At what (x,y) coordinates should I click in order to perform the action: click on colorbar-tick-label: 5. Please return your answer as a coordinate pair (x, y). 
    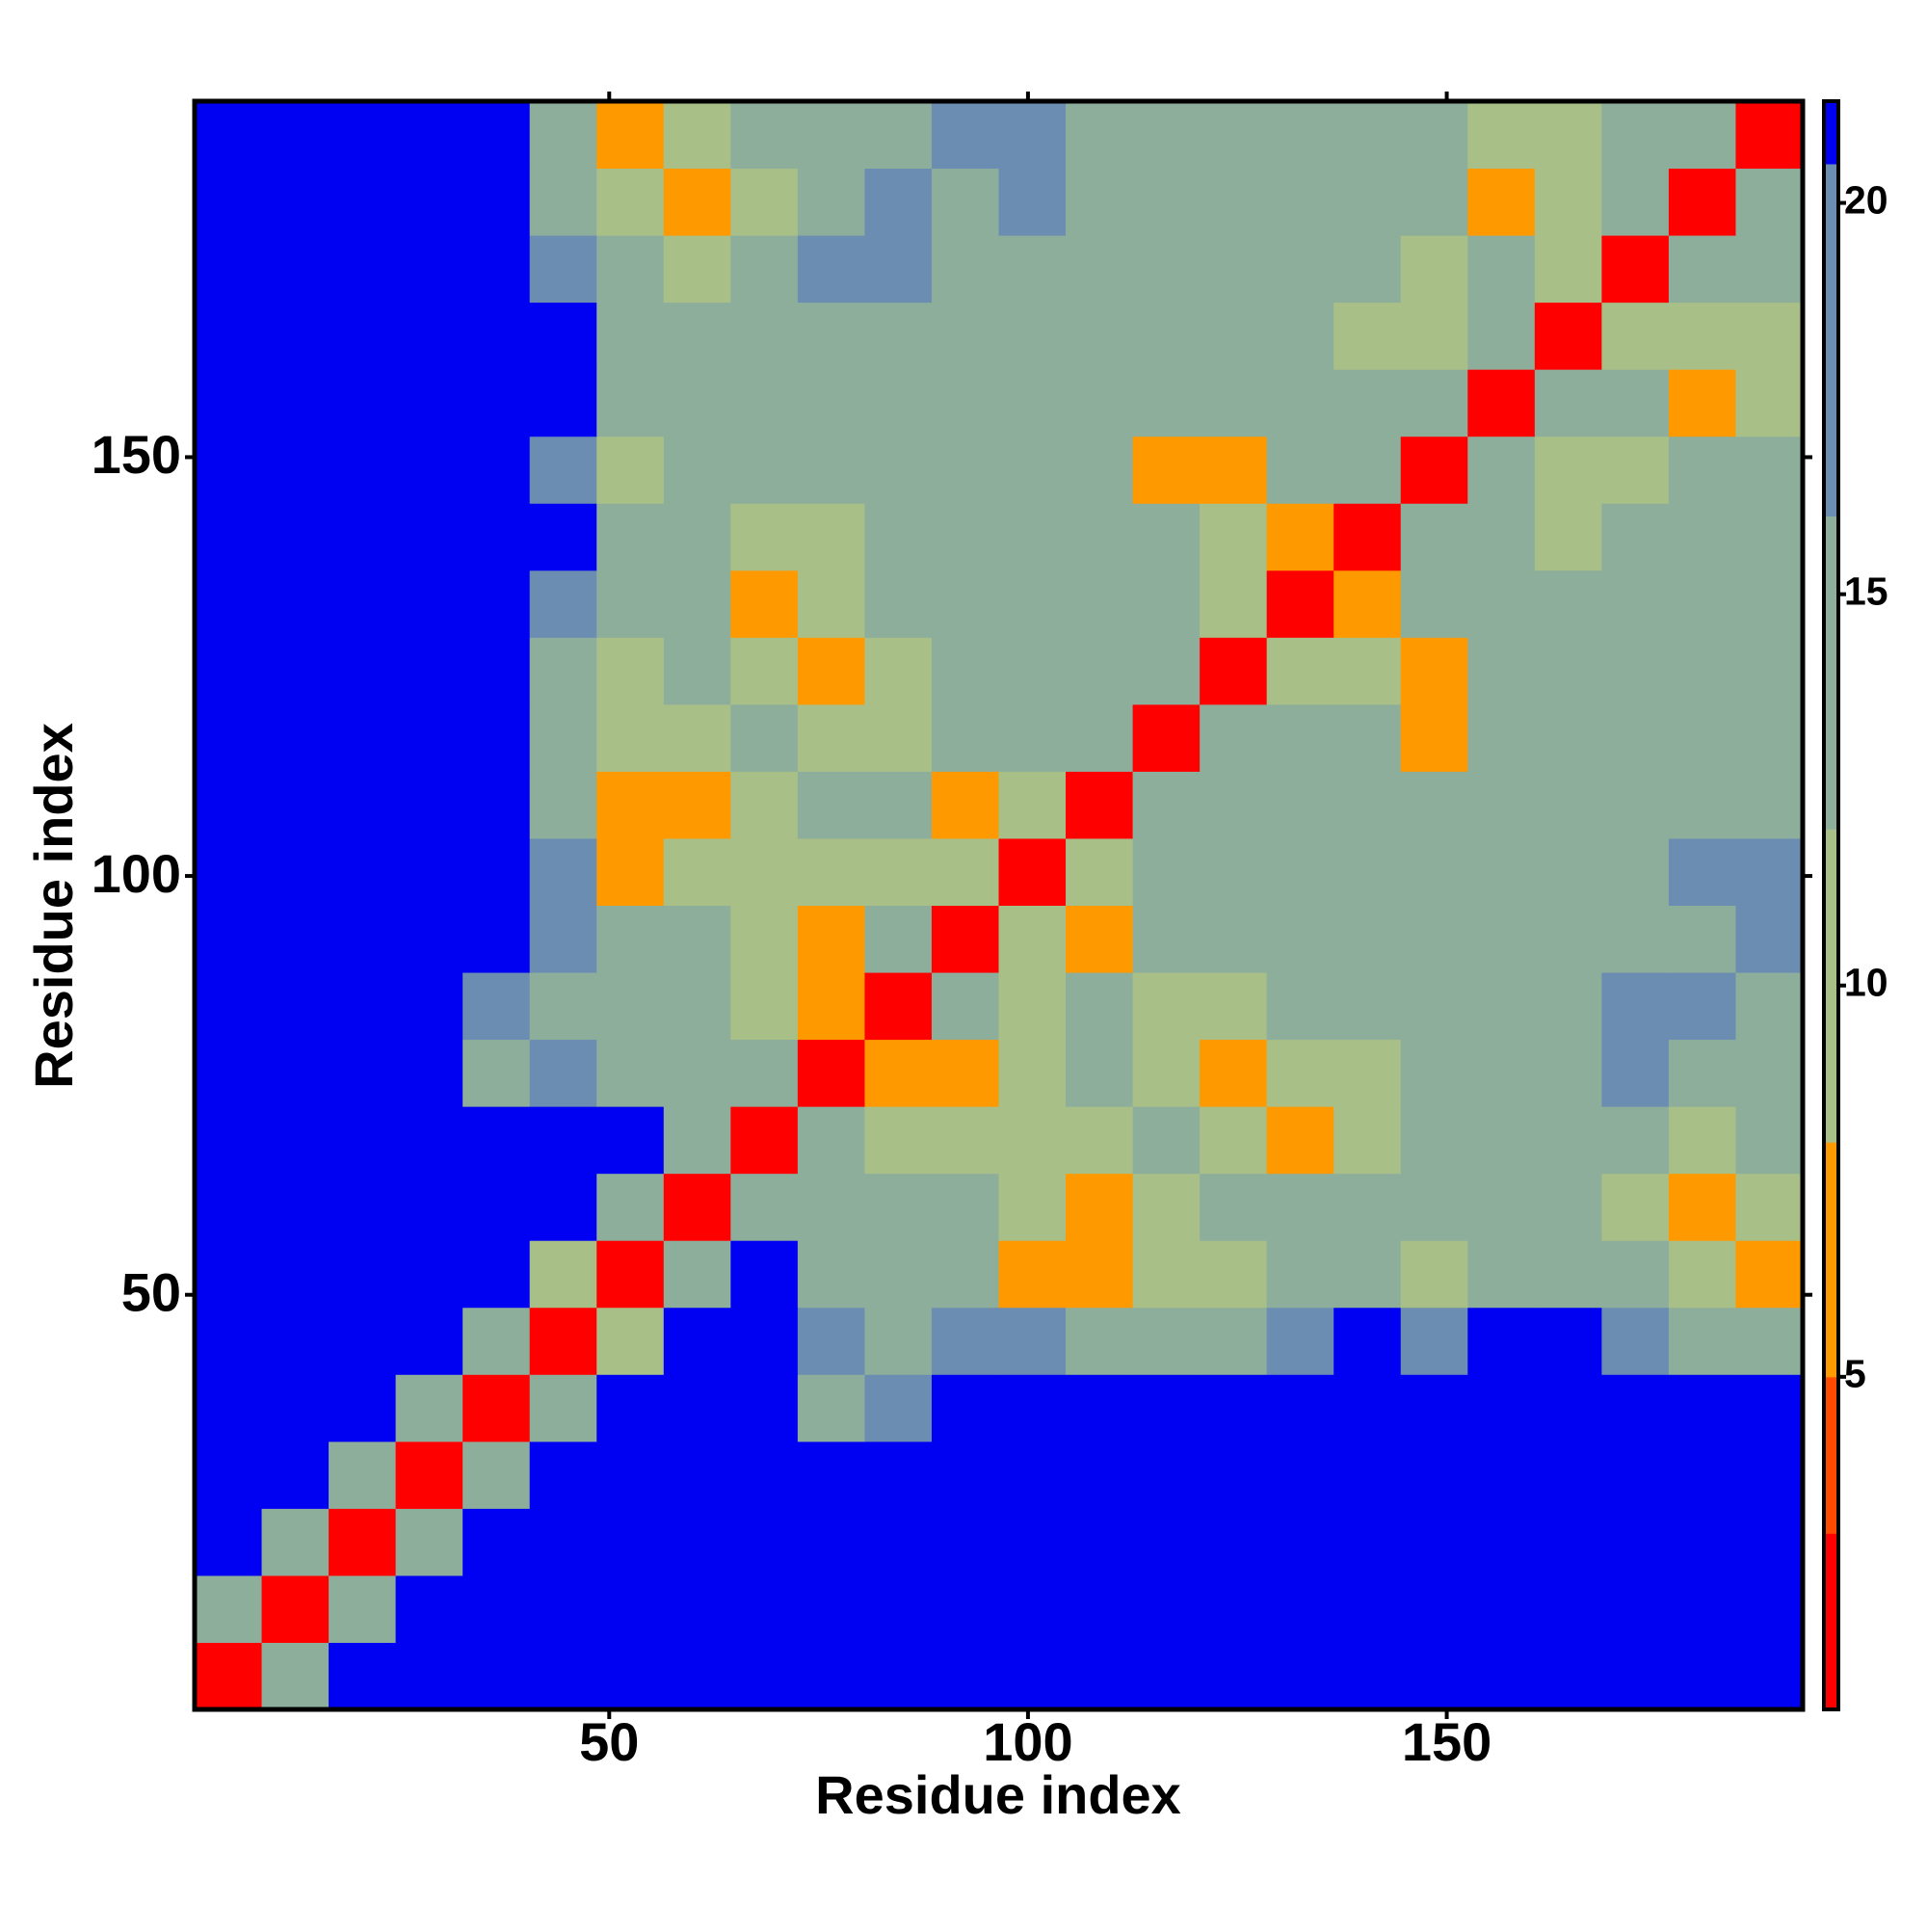
    Looking at the image, I should click on (1855, 1374).